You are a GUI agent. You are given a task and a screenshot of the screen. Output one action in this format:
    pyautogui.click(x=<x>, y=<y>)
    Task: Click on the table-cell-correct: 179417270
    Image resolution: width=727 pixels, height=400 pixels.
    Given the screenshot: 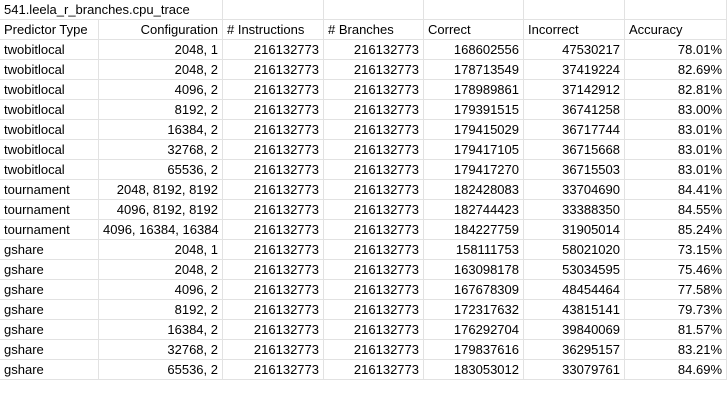 What is the action you would take?
    pyautogui.click(x=474, y=170)
    